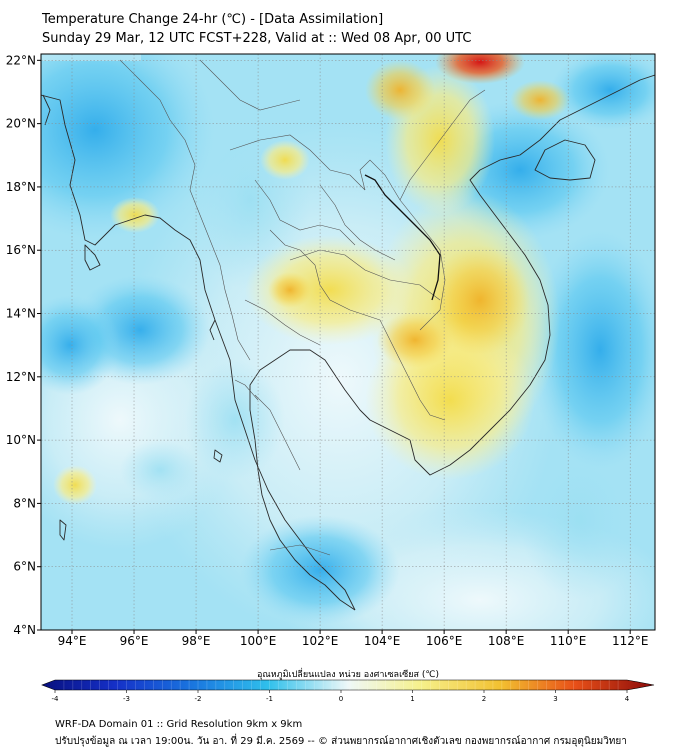  What do you see at coordinates (506, 641) in the screenshot?
I see `lon-label: 108°E` at bounding box center [506, 641].